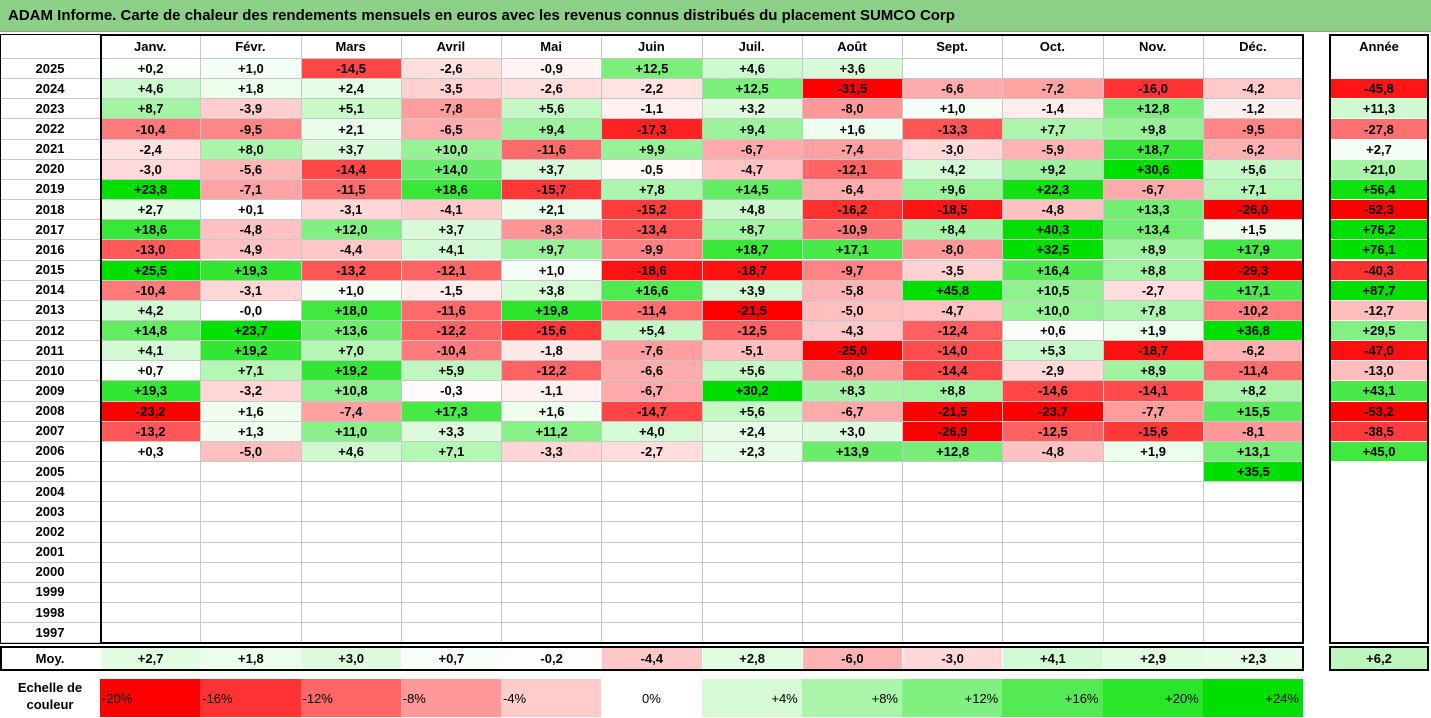 The width and height of the screenshot is (1431, 718). What do you see at coordinates (251, 210) in the screenshot?
I see `heatmap-cell: +0,1` at bounding box center [251, 210].